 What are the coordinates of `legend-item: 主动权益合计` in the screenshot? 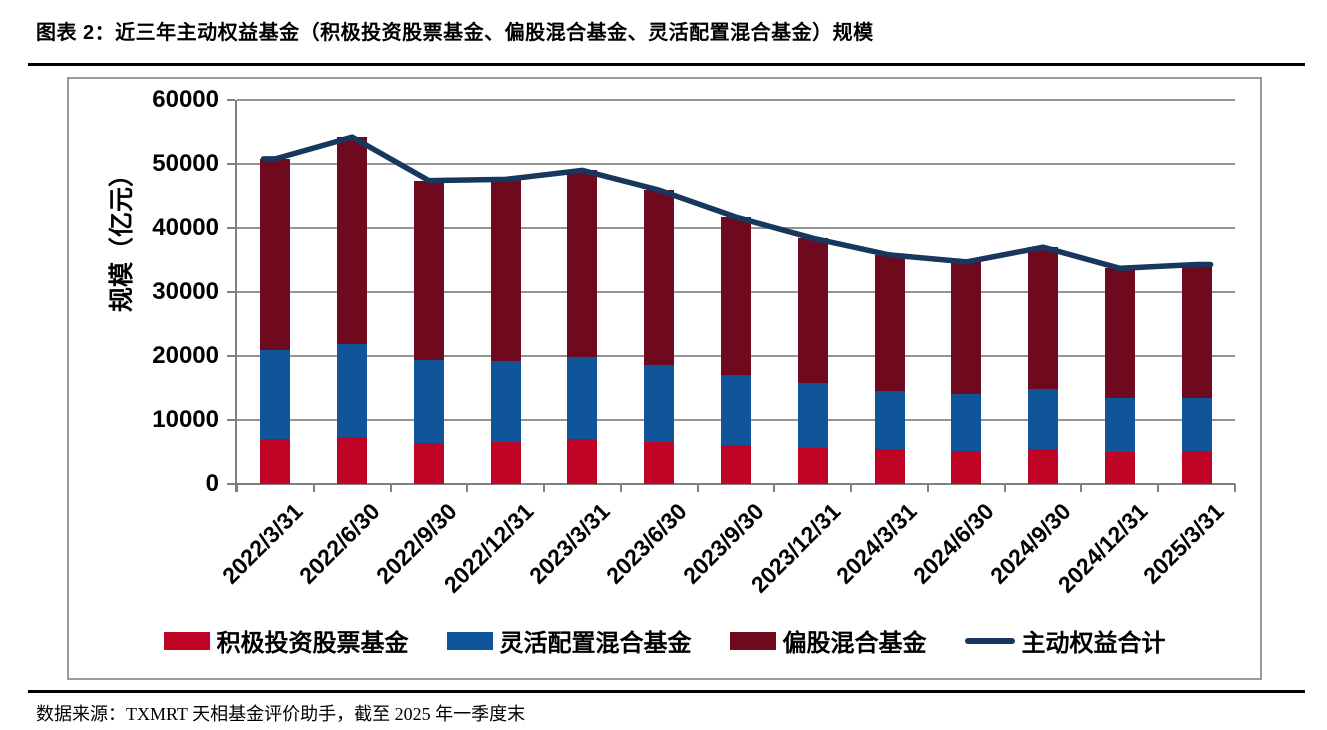 It's located at (1065, 640).